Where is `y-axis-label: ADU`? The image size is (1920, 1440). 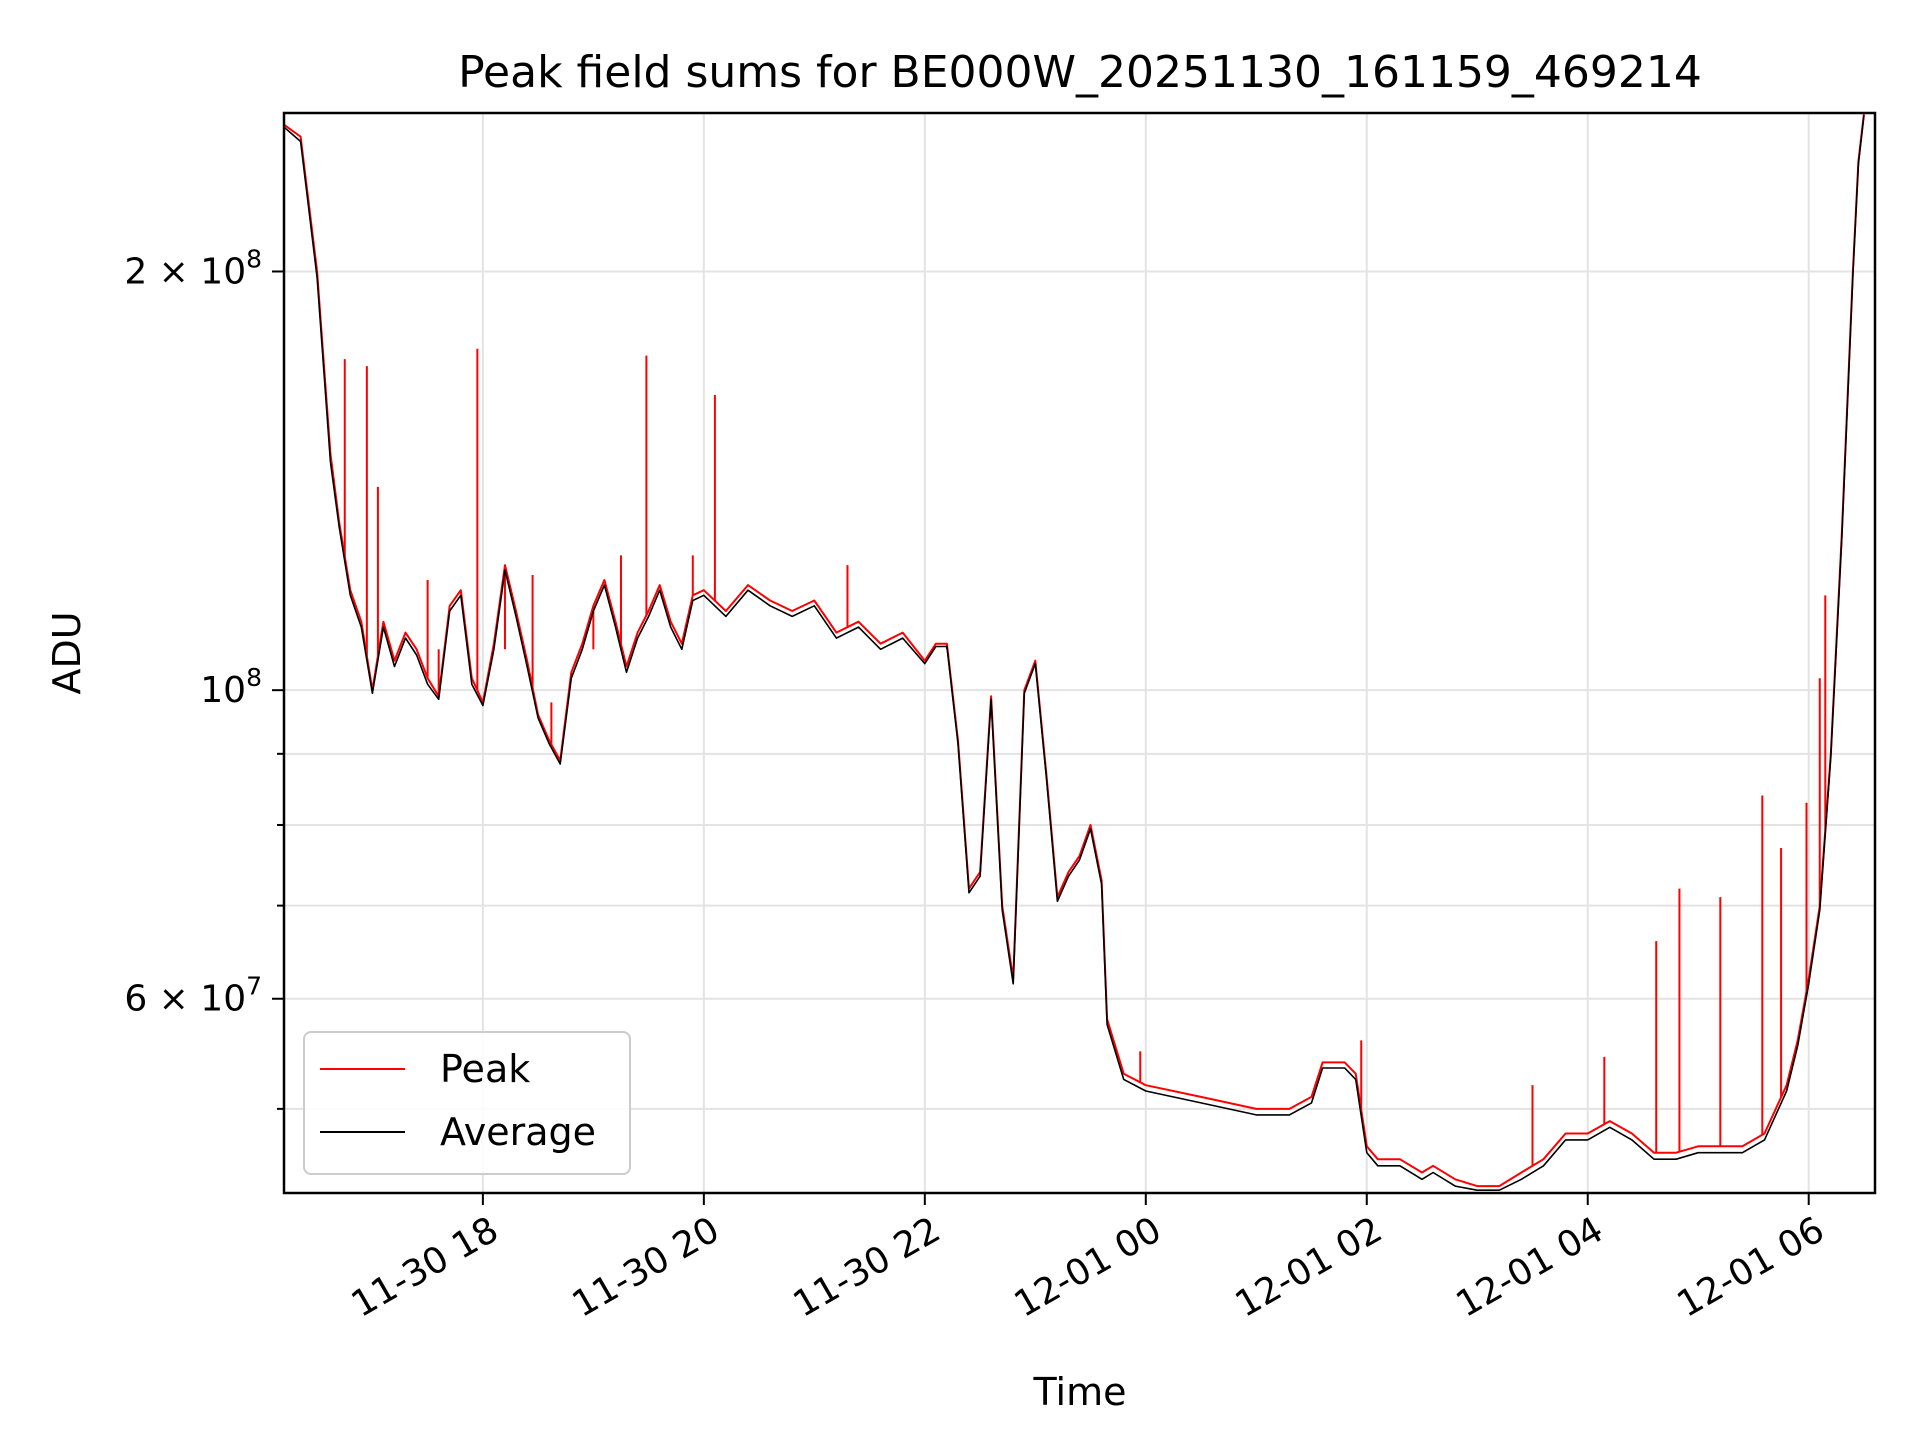 y-axis-label: ADU is located at coordinates (67, 652).